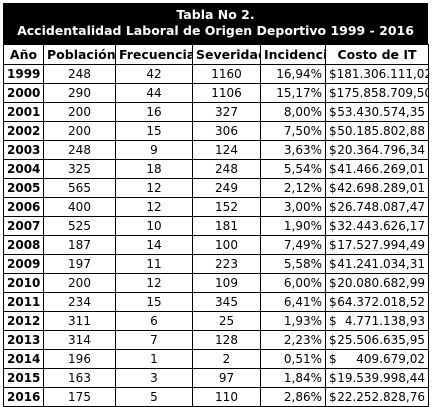 This screenshot has height=407, width=434. I want to click on cost-value: 53.430.574,35, so click(381, 112).